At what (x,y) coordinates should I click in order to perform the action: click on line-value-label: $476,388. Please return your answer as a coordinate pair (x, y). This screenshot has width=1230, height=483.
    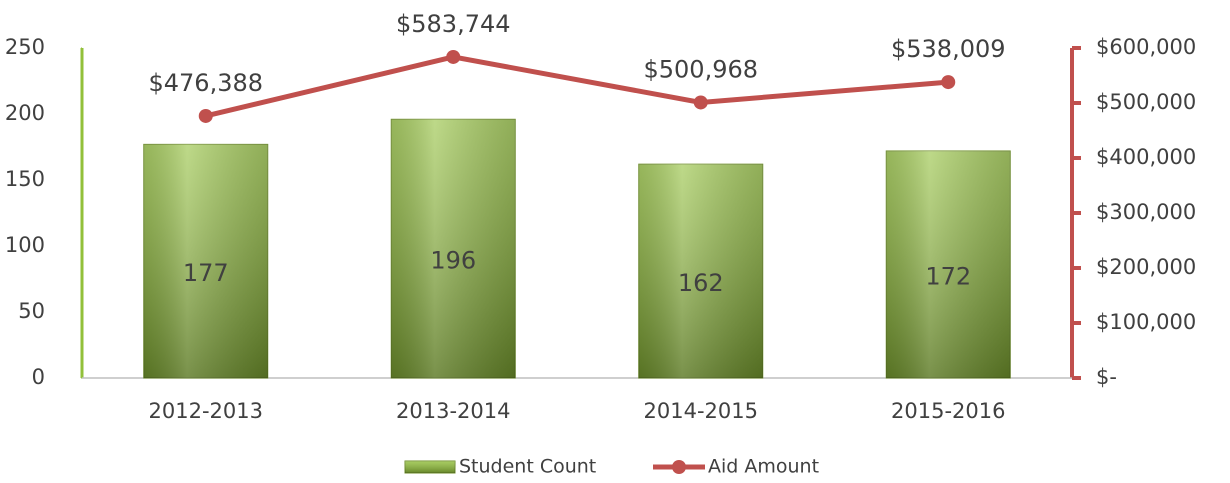
    Looking at the image, I should click on (205, 83).